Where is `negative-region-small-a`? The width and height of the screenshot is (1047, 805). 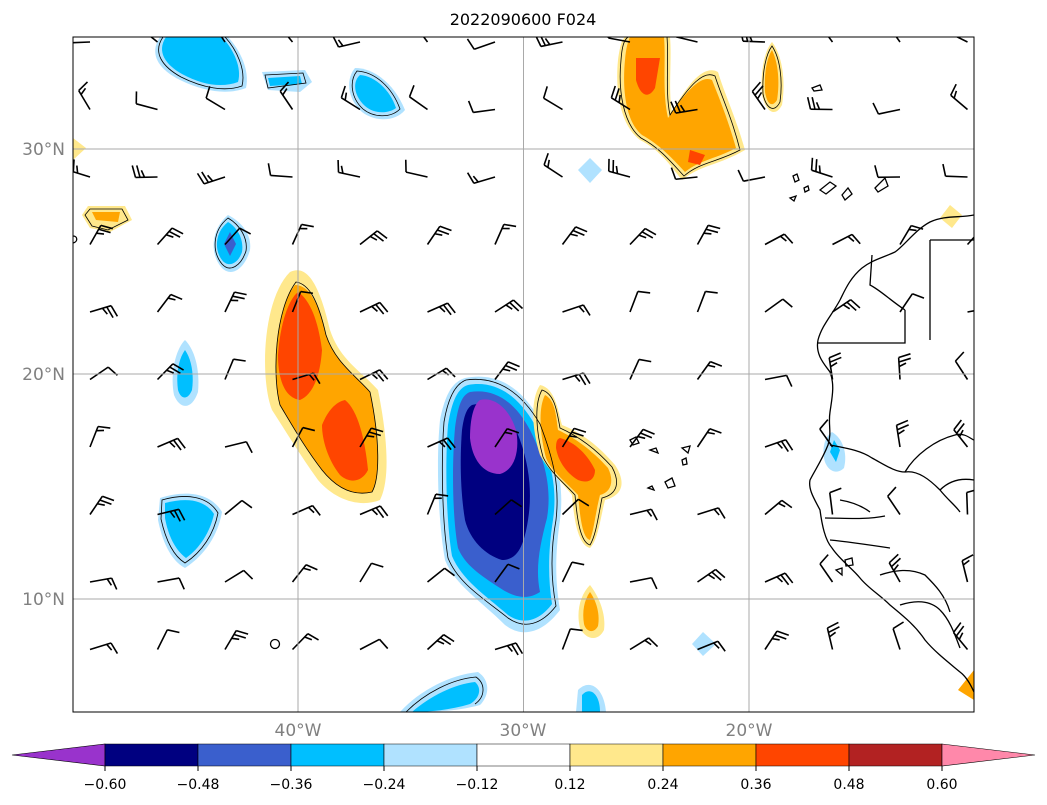
negative-region-small-a is located at coordinates (590, 170).